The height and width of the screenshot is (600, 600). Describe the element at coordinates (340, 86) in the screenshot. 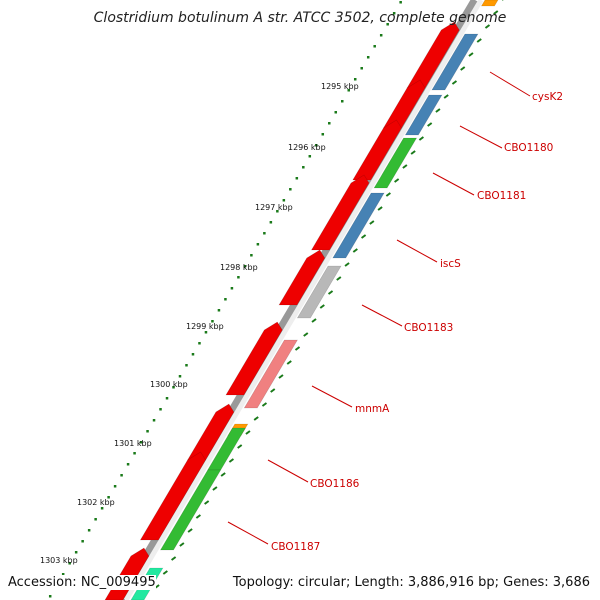

I see `scale-label: 1295 kbp` at that location.